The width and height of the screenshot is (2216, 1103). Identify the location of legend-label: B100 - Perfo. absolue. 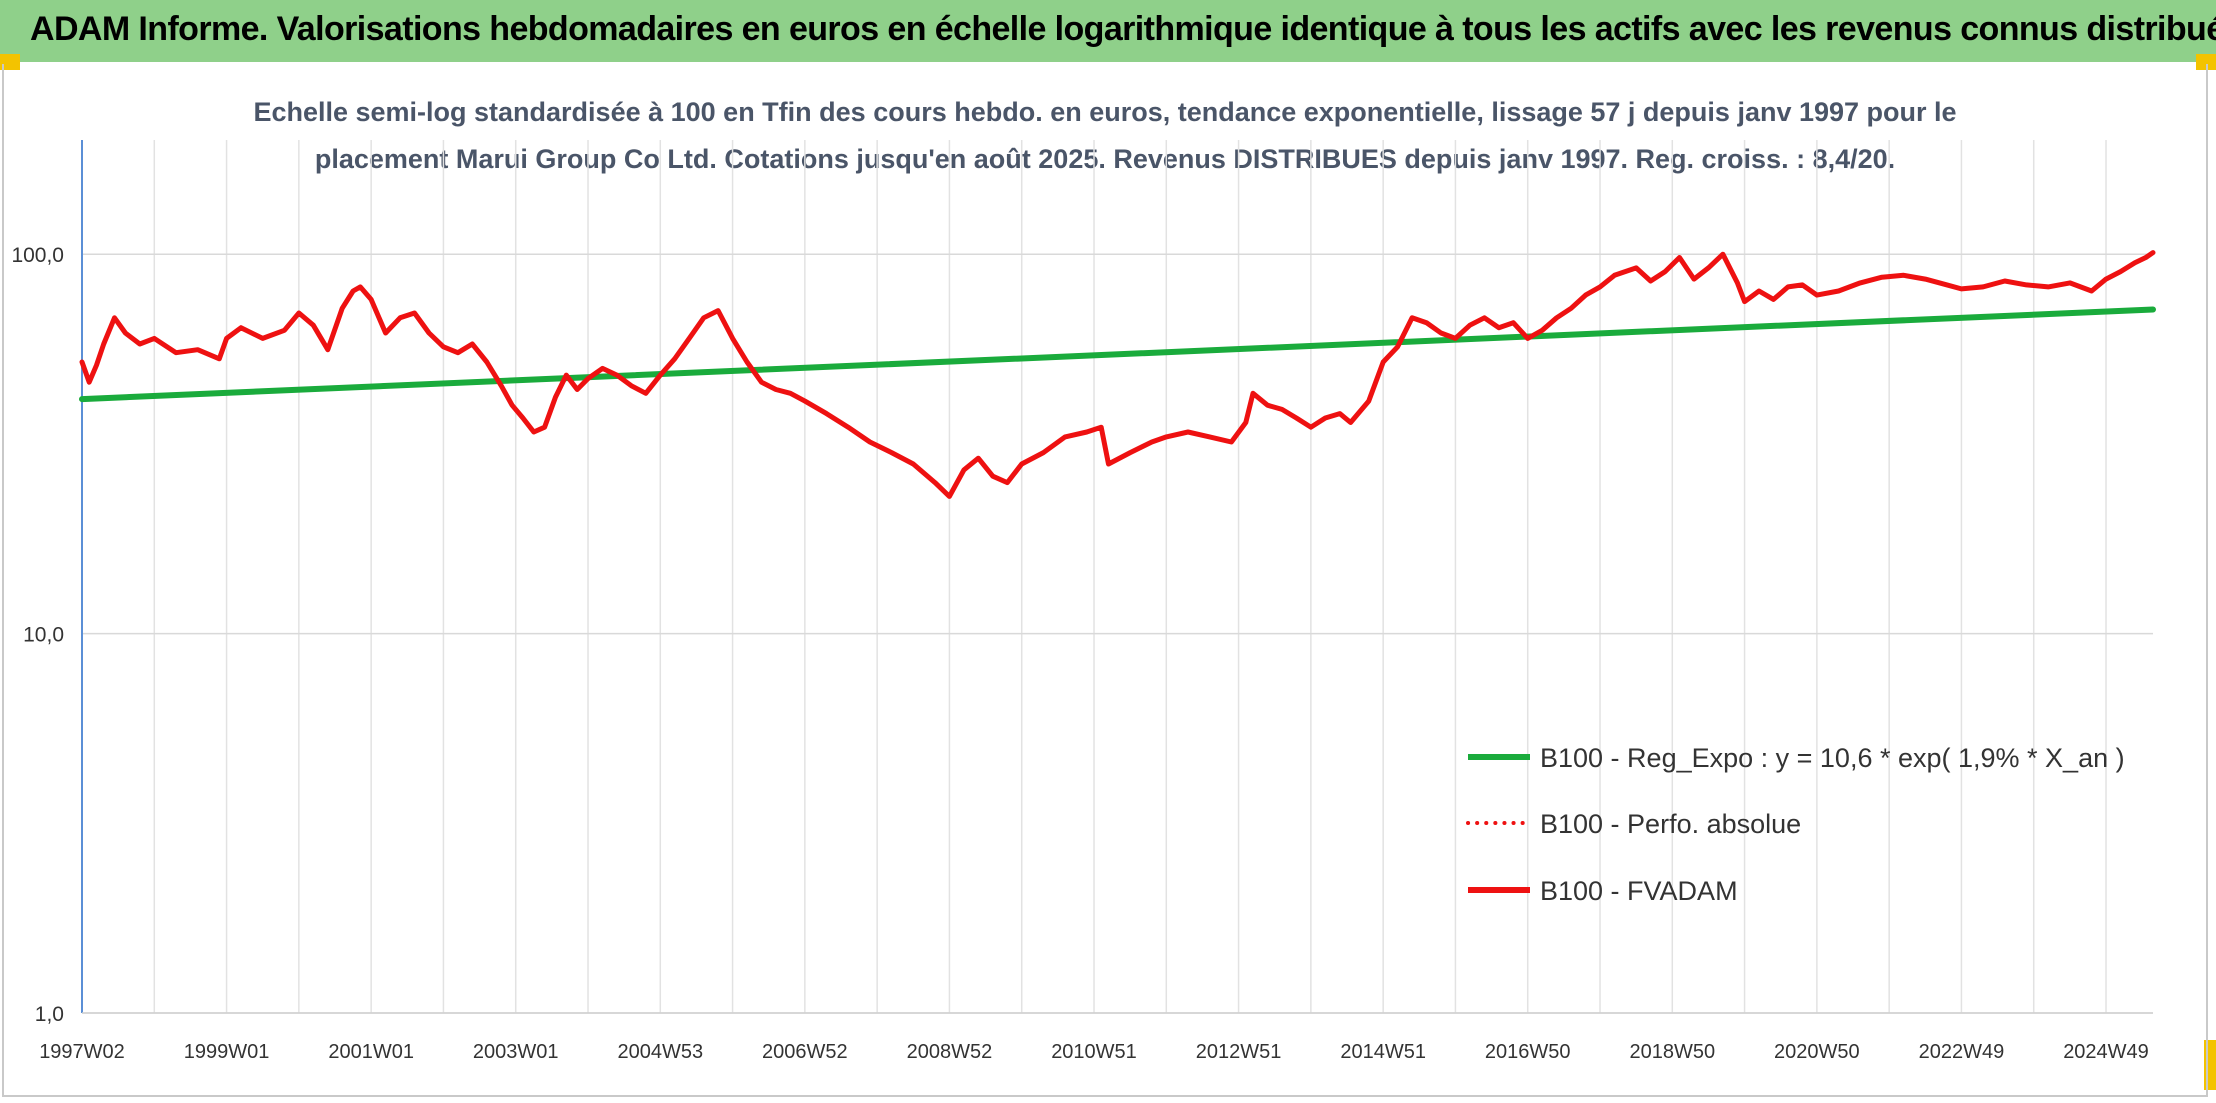
(1670, 824).